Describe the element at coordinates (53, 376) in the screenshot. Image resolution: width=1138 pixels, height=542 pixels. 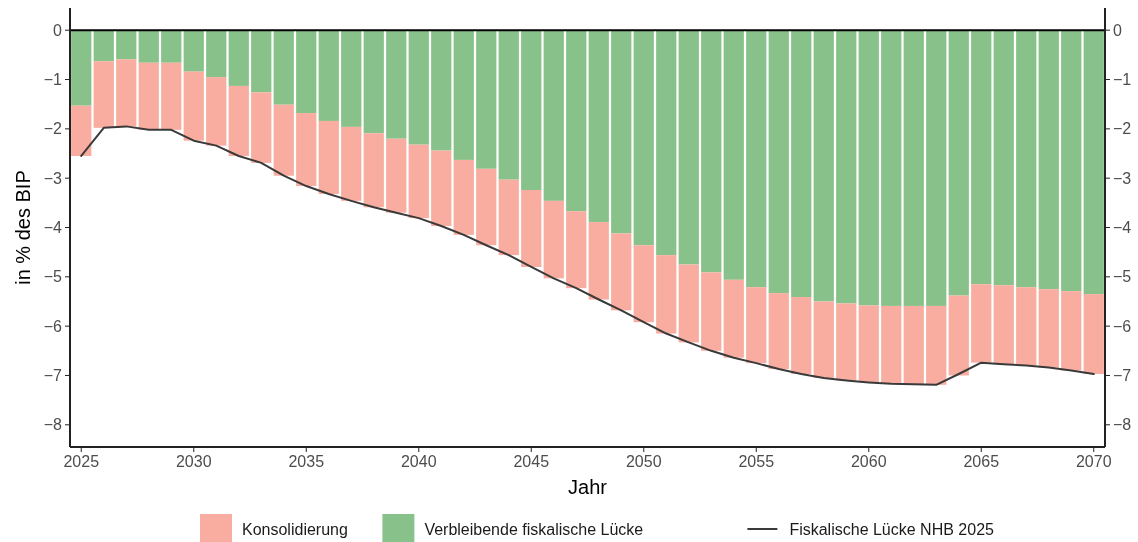
I see `y-tick-label: −7` at that location.